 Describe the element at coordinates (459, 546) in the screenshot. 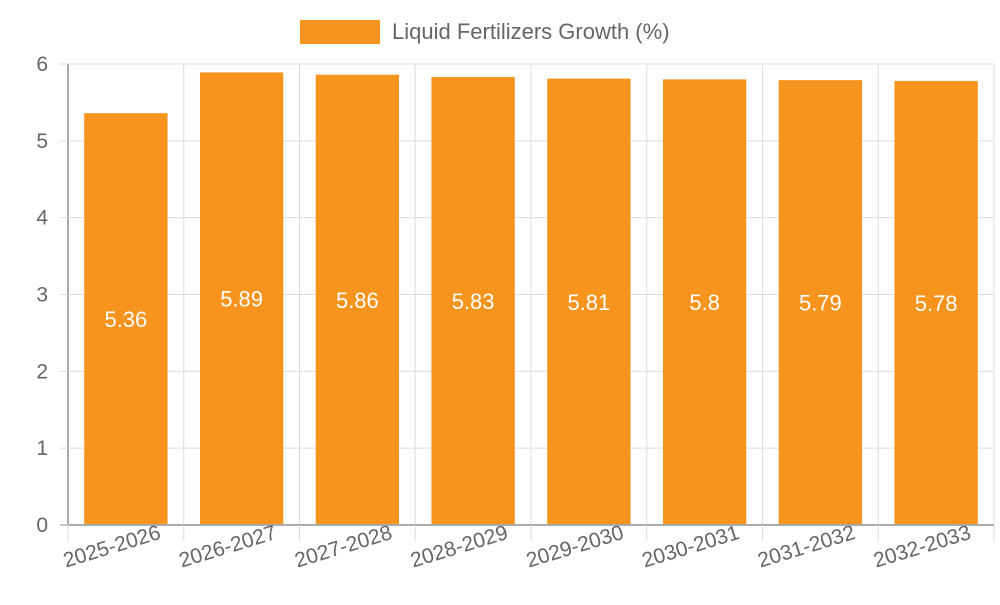

I see `x-tick-label: 2028-2029` at that location.